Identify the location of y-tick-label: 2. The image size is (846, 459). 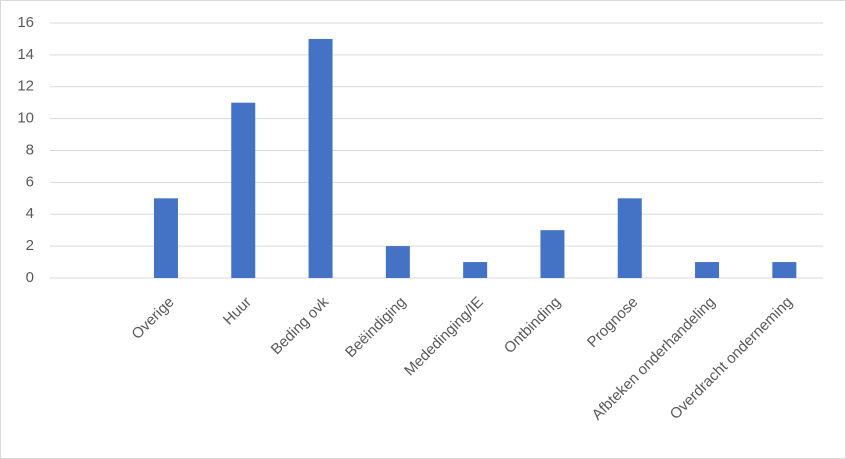
(30, 245).